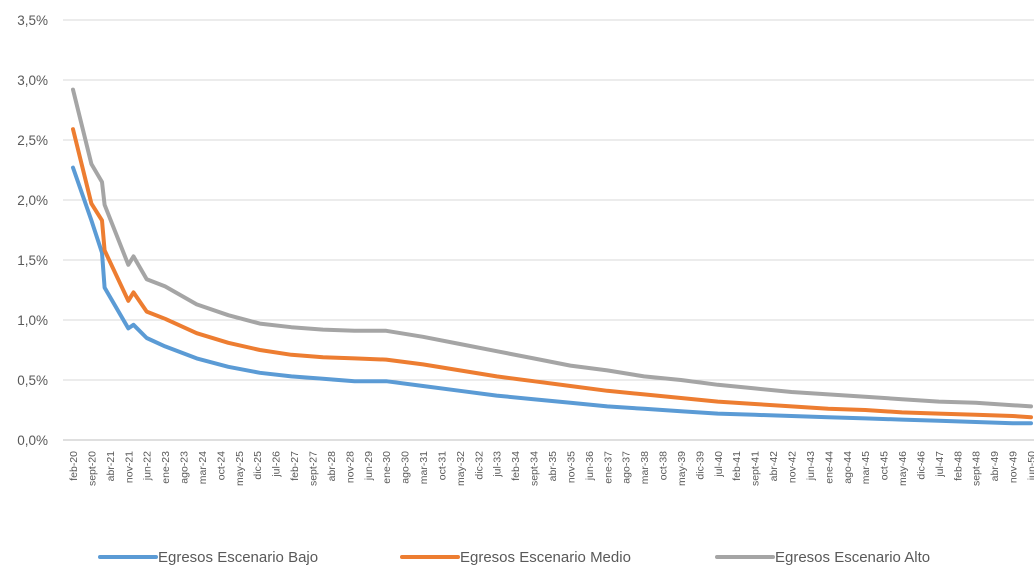  I want to click on x-tick-label: abr-21, so click(111, 466).